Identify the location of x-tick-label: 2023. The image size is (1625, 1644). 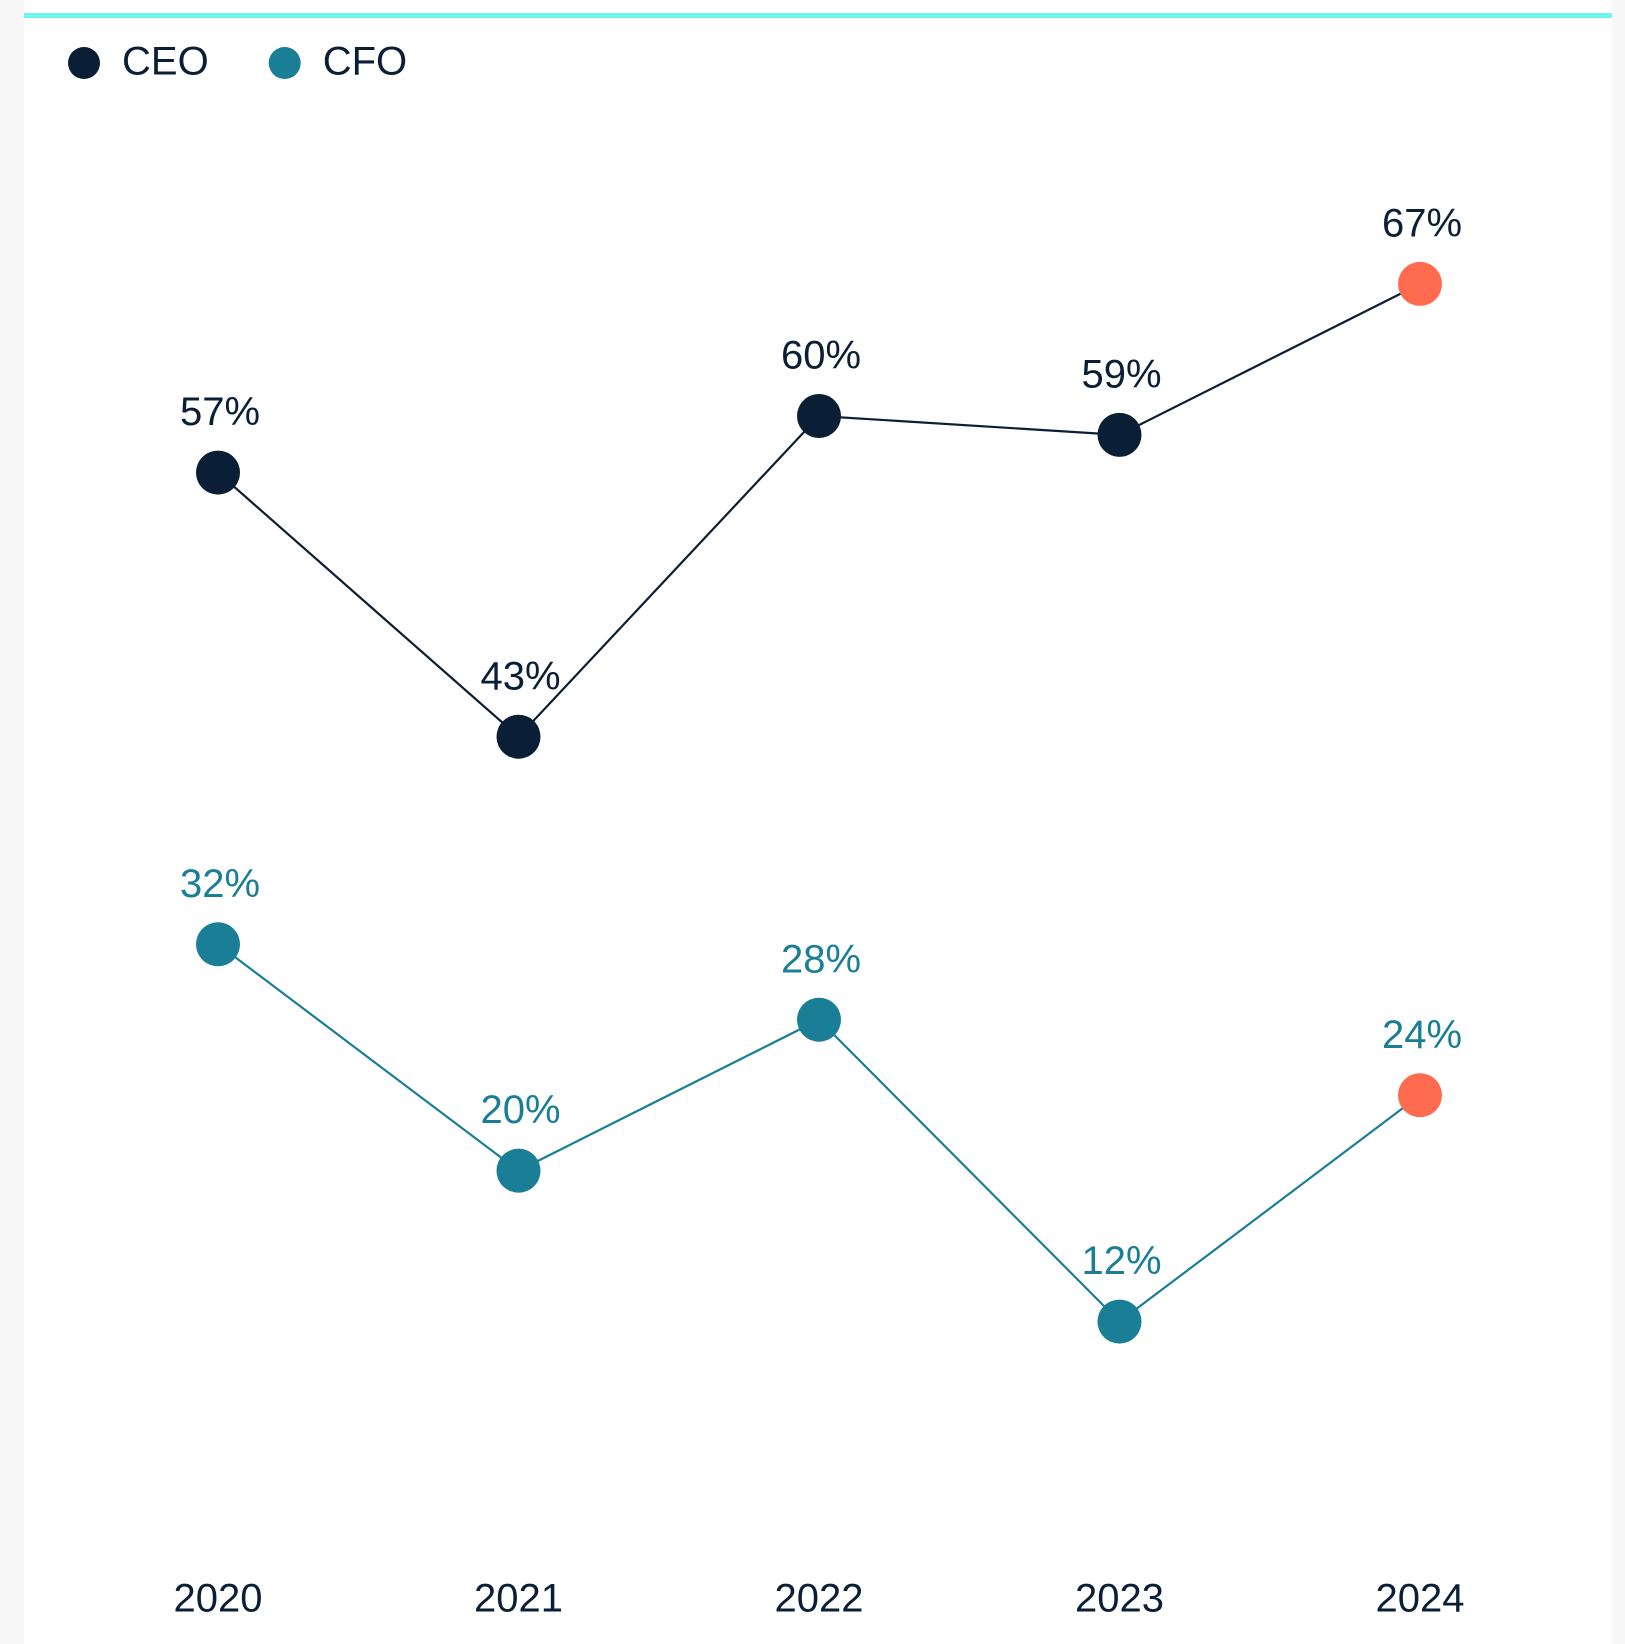
(1119, 1599).